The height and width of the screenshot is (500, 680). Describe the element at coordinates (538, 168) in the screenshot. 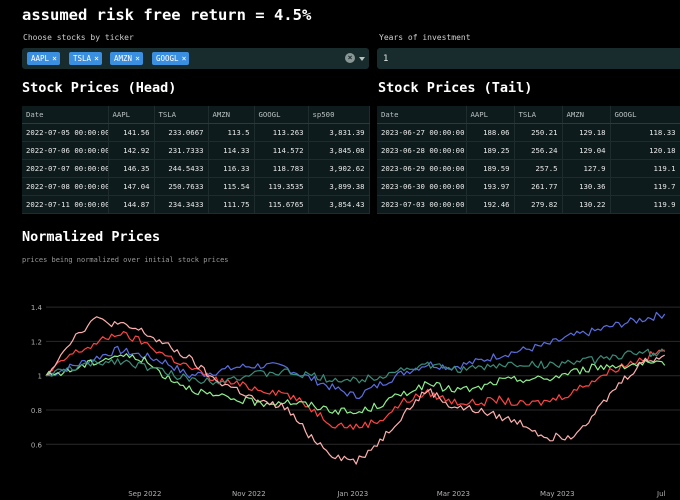

I see `price-cell: 257.5` at that location.